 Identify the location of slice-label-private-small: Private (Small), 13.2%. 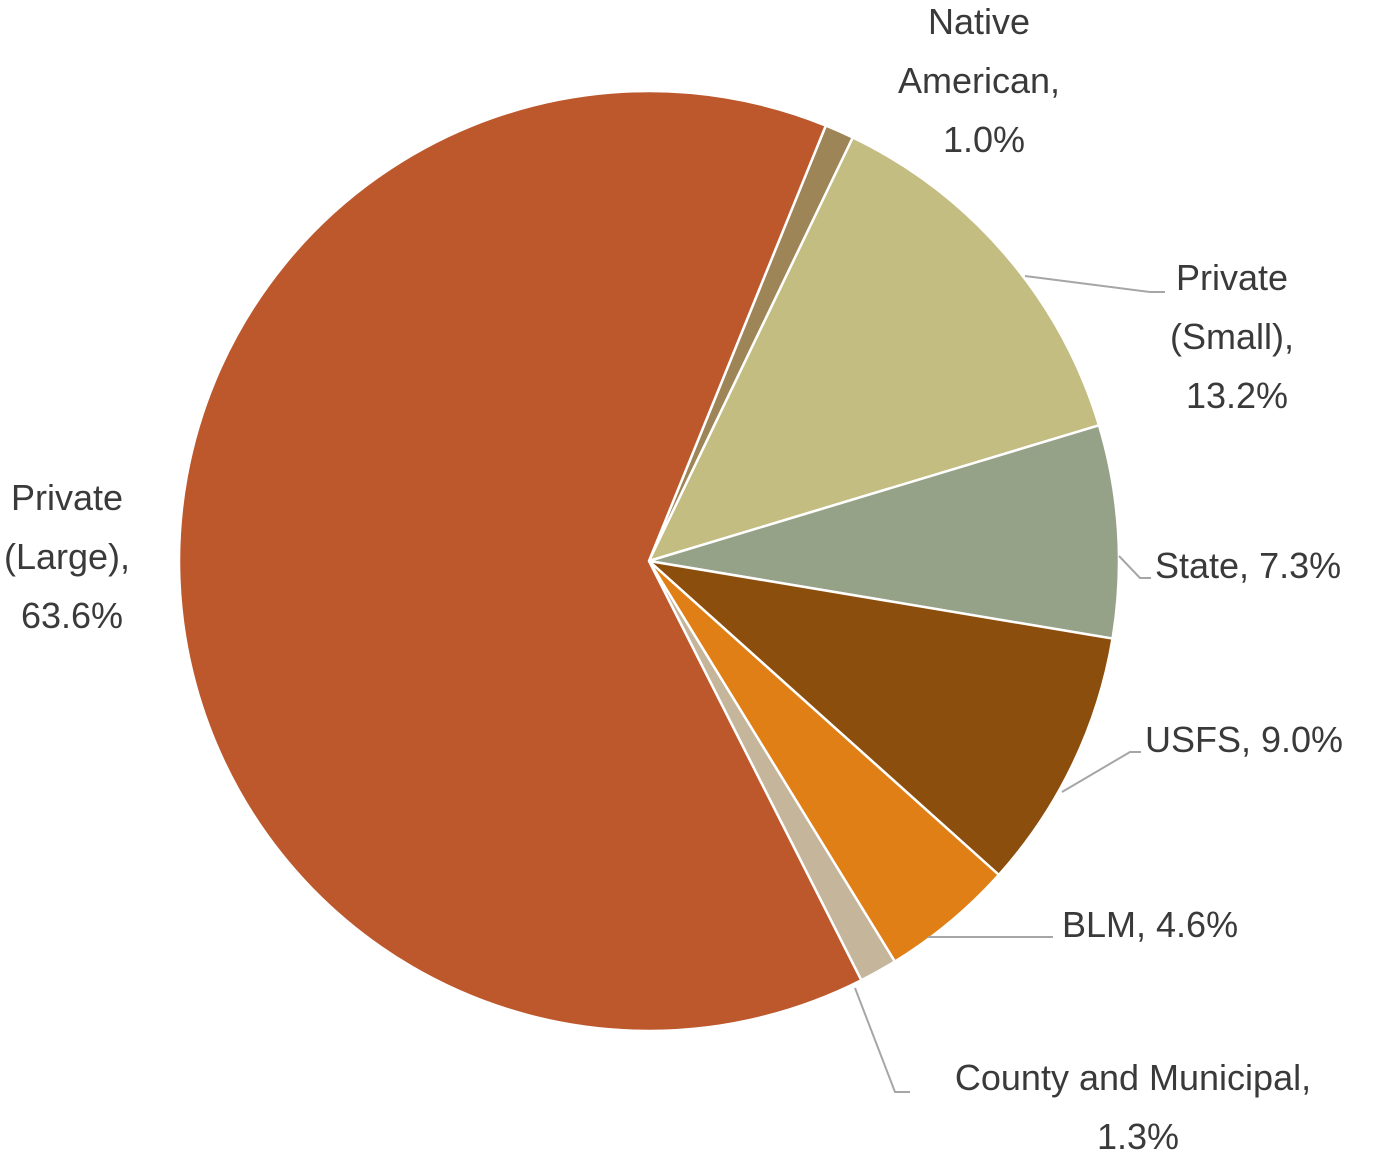
(1237, 336).